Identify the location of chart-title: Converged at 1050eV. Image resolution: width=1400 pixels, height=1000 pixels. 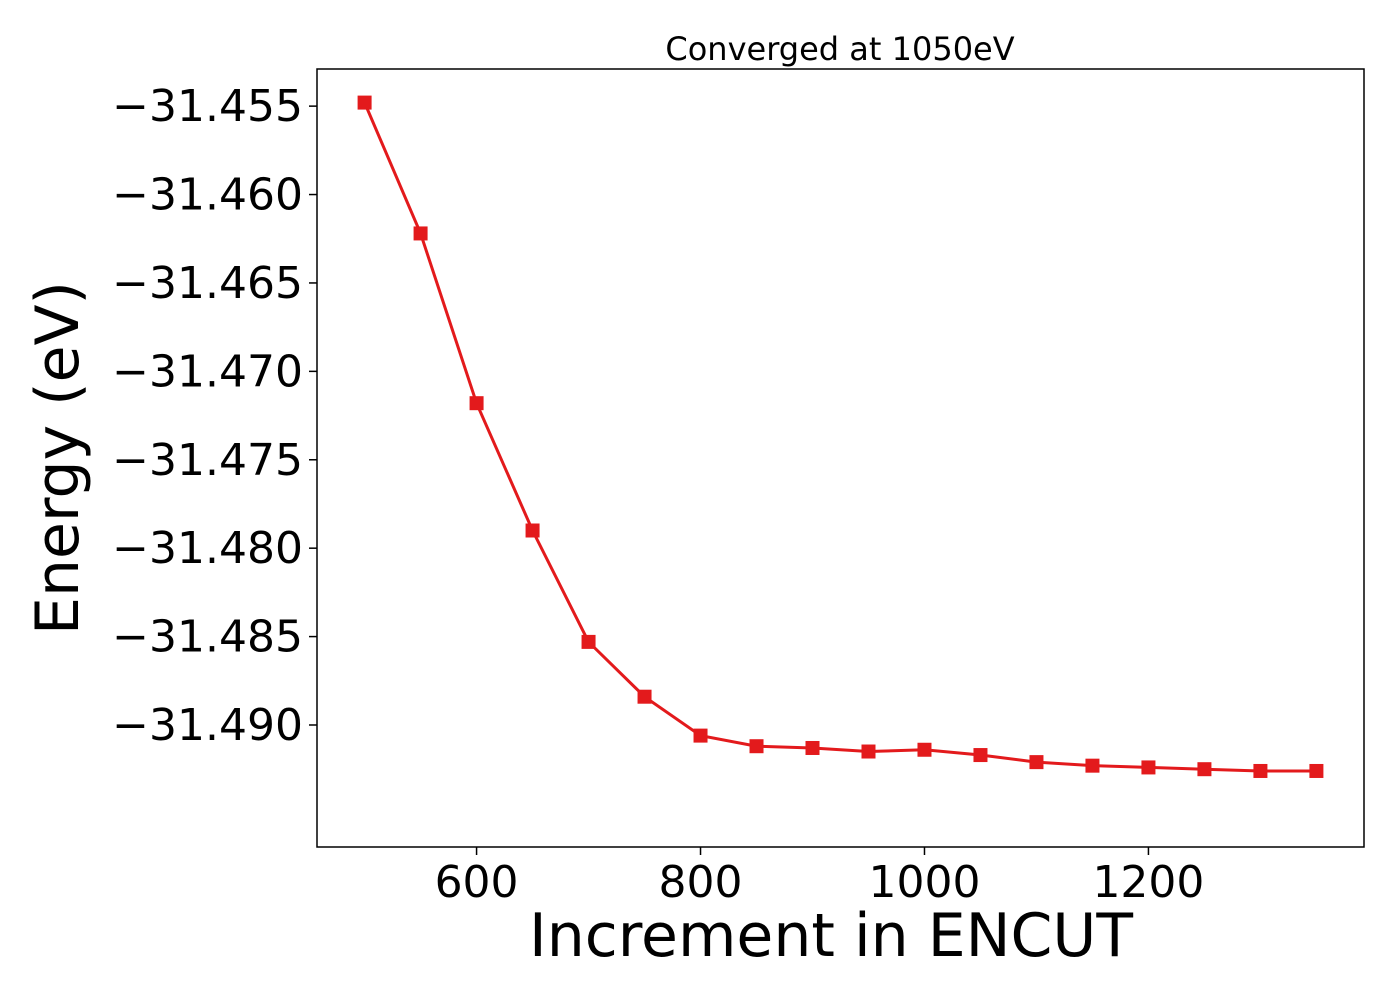
(839, 49).